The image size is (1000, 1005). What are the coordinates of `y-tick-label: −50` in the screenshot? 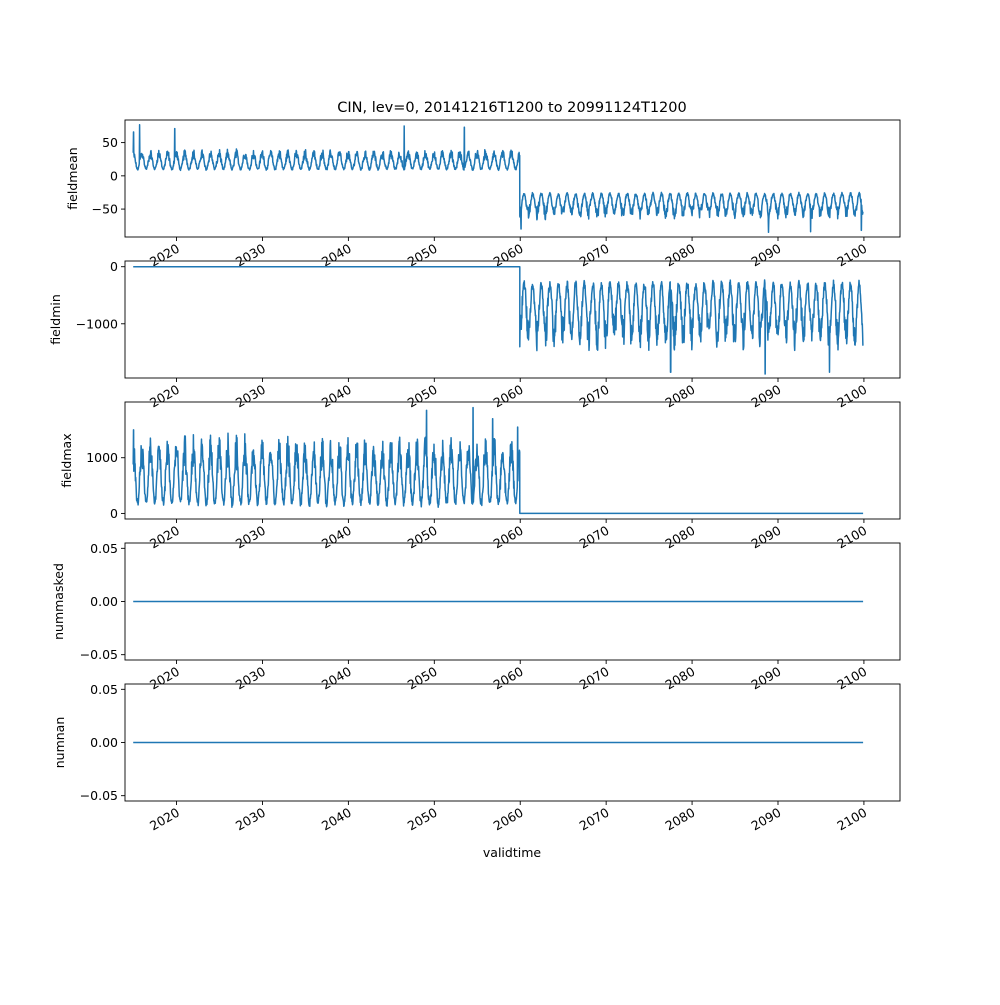 It's located at (105, 209).